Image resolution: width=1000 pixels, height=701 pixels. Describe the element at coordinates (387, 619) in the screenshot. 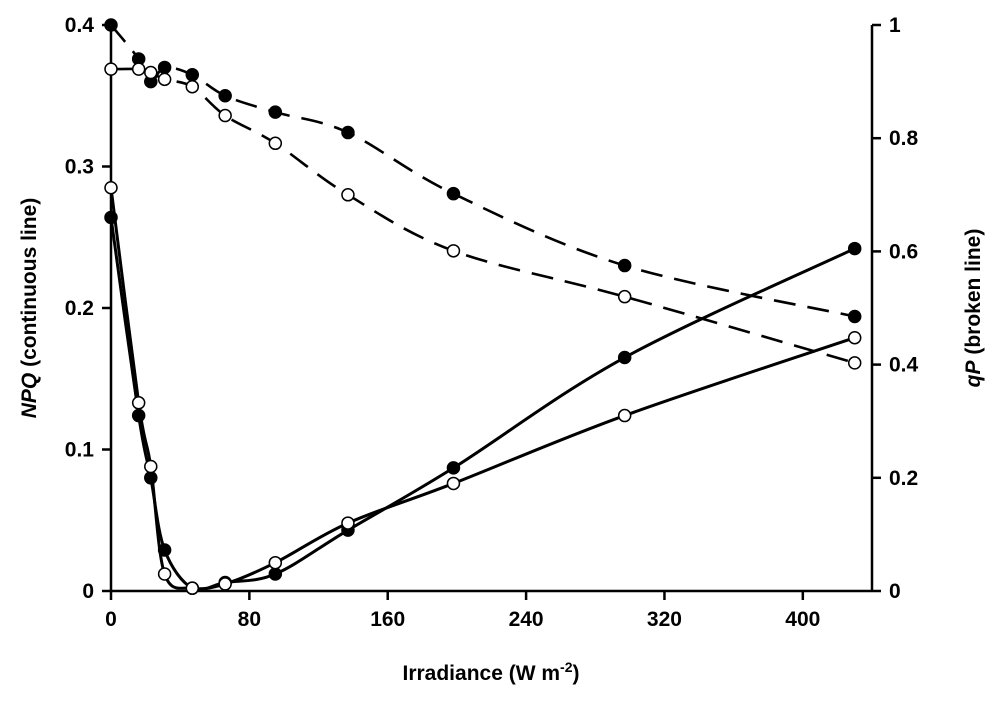

I see `x-tick-label: 160` at that location.